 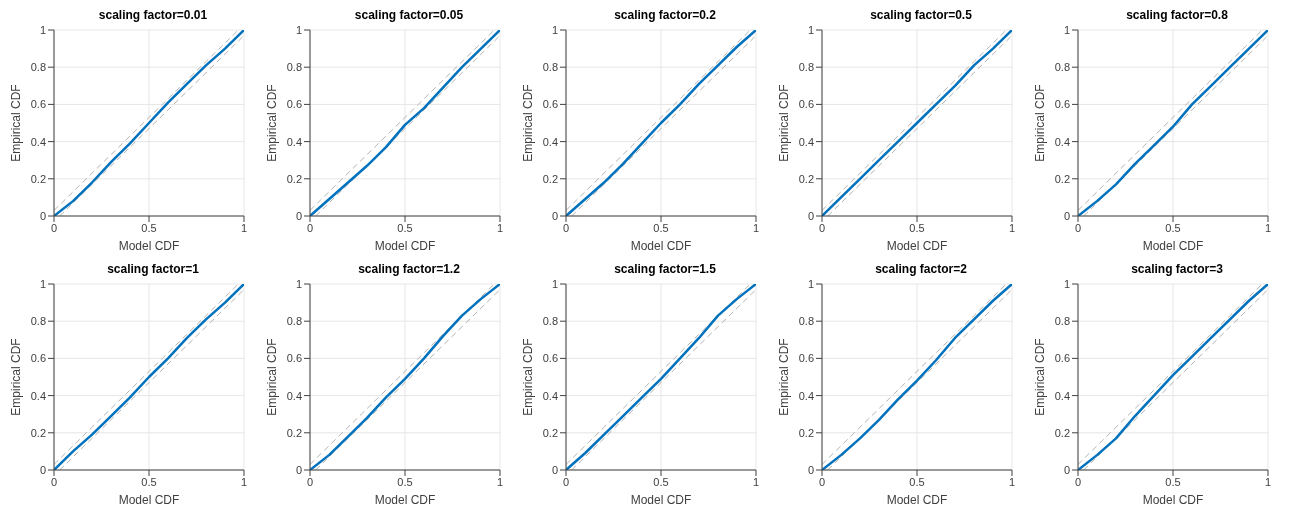 I want to click on chart-title: scaling factor=0.01, so click(x=153, y=16).